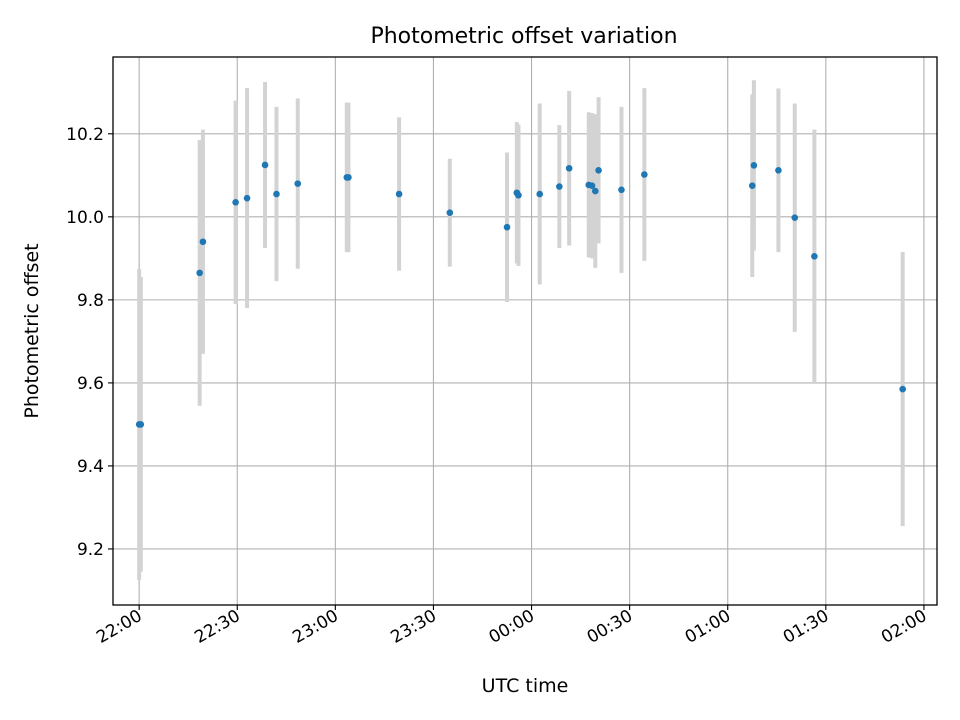 The width and height of the screenshot is (960, 720). I want to click on y-axis: 9.2 9.4 9.6 9.8 10.0 10.2, so click(89, 342).